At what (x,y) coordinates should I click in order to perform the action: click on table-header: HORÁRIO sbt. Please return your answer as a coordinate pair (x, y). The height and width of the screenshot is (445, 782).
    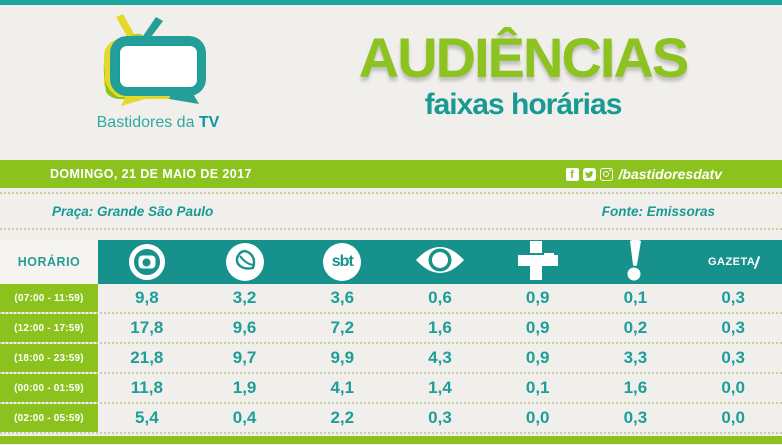
    Looking at the image, I should click on (391, 262).